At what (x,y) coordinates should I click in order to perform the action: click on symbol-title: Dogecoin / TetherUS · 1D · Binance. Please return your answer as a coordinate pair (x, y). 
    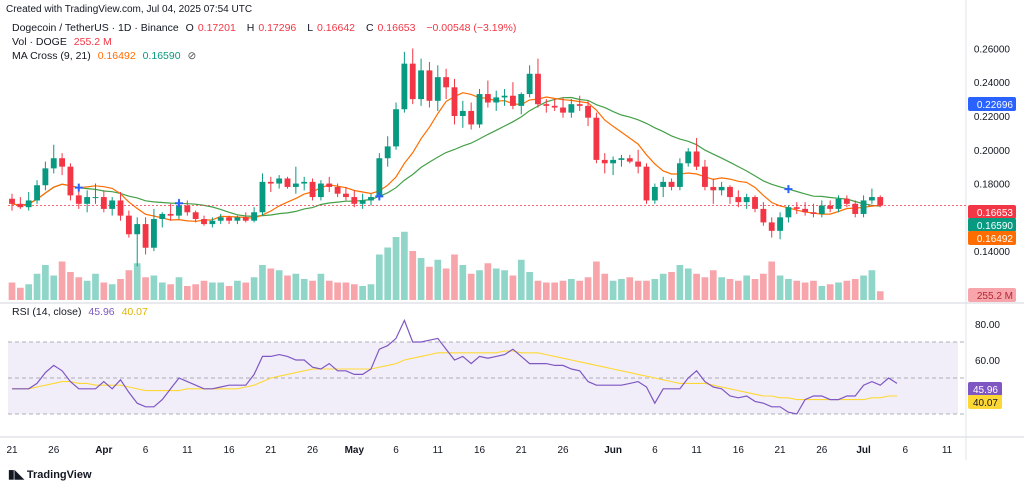
    Looking at the image, I should click on (95, 28).